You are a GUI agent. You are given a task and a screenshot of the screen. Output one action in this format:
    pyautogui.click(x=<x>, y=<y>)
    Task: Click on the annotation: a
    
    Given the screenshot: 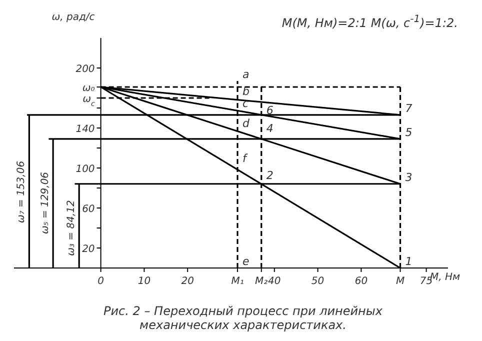 What is the action you would take?
    pyautogui.click(x=246, y=74)
    